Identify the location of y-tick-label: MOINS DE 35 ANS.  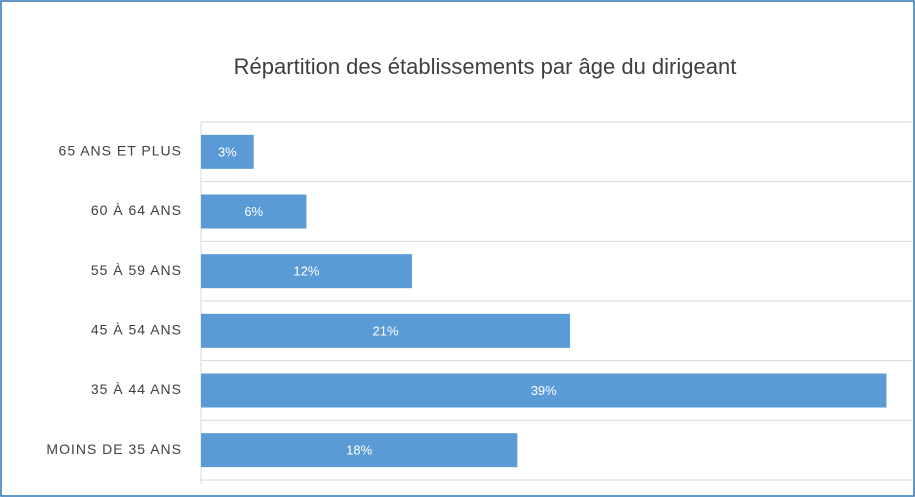
(114, 449).